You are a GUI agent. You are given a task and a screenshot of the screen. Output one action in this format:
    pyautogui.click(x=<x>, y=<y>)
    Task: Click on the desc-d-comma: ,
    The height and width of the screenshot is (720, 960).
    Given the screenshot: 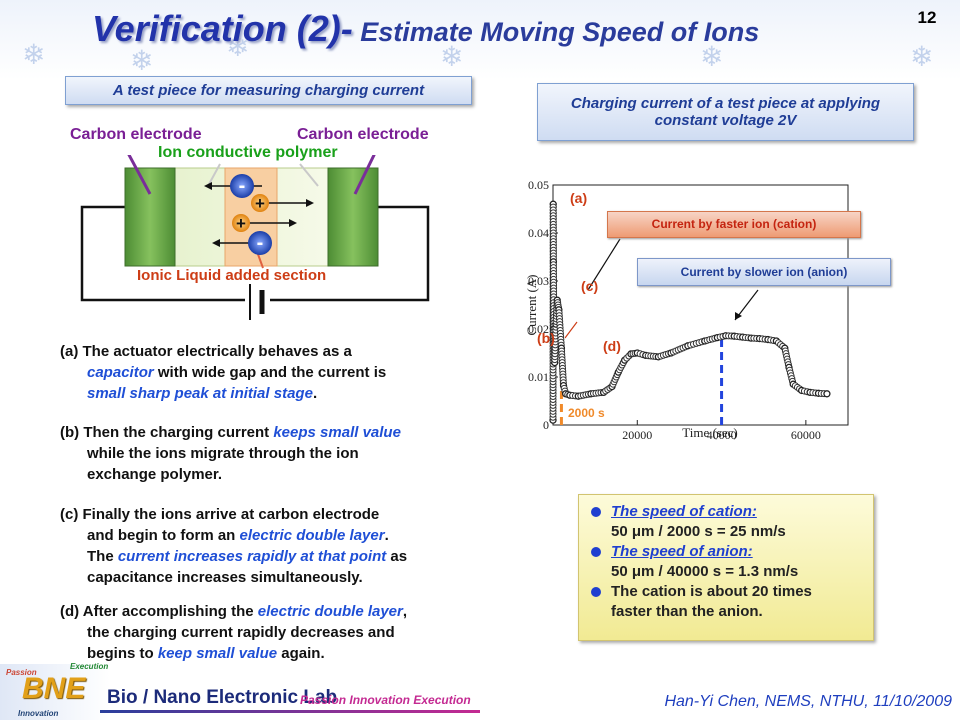 What is the action you would take?
    pyautogui.click(x=405, y=611)
    